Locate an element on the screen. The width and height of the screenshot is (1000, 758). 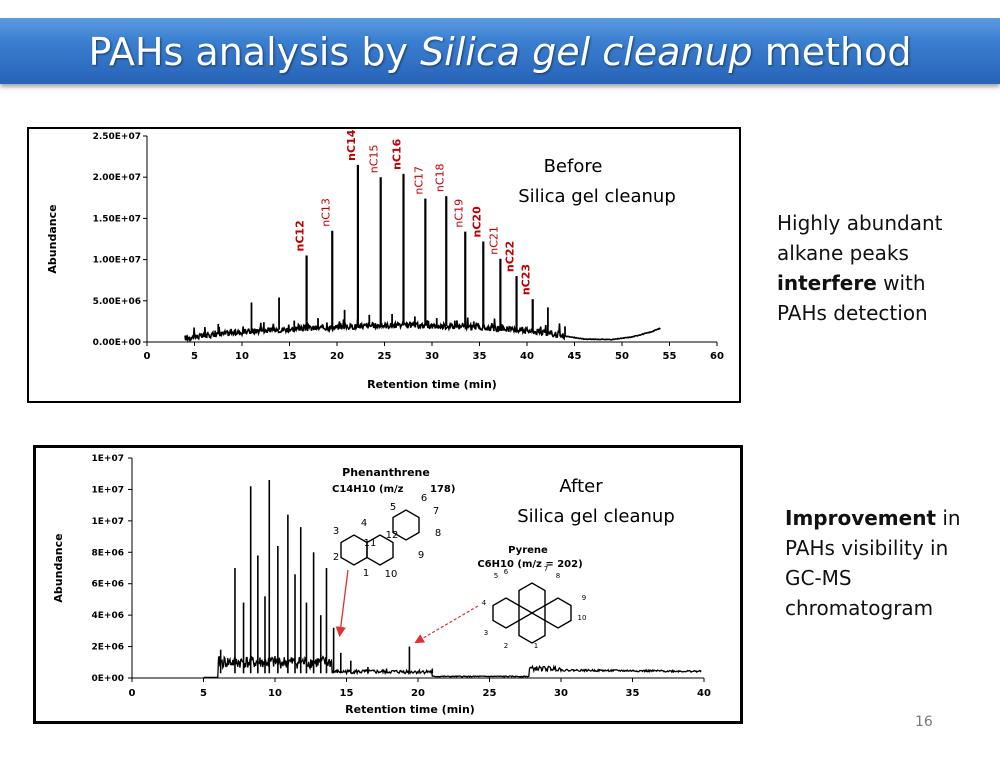
y-tick-label: 2.50E+07 is located at coordinates (117, 137).